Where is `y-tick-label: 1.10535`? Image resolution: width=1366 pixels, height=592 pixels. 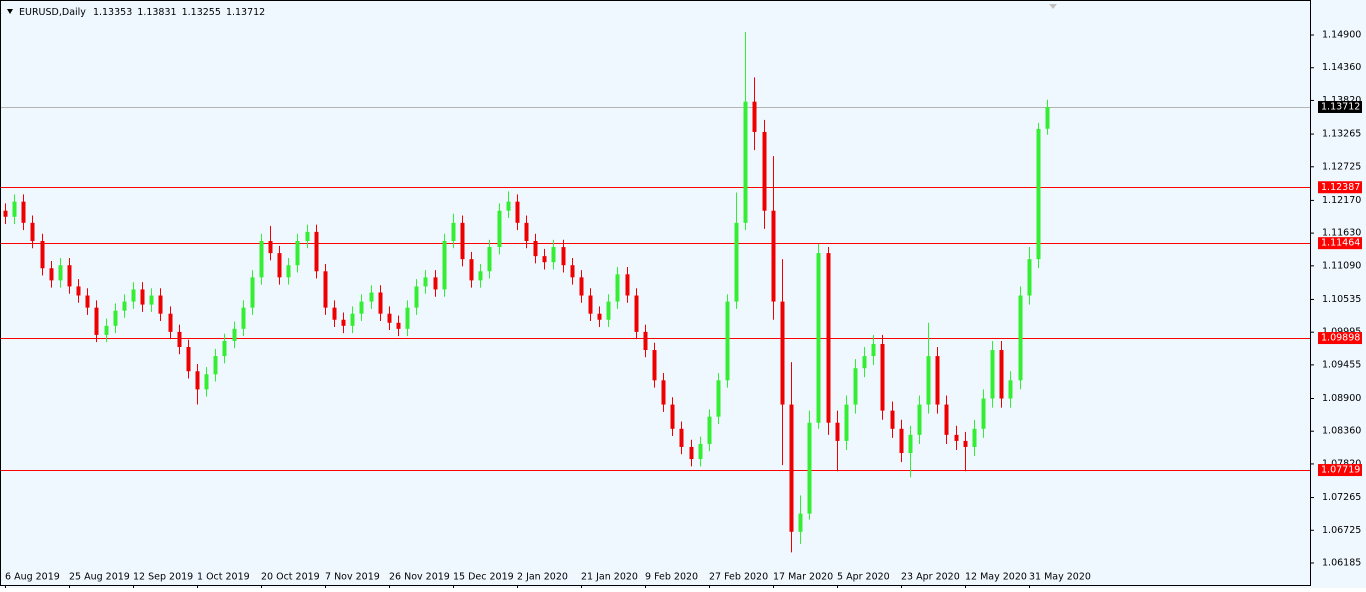 y-tick-label: 1.10535 is located at coordinates (1341, 299).